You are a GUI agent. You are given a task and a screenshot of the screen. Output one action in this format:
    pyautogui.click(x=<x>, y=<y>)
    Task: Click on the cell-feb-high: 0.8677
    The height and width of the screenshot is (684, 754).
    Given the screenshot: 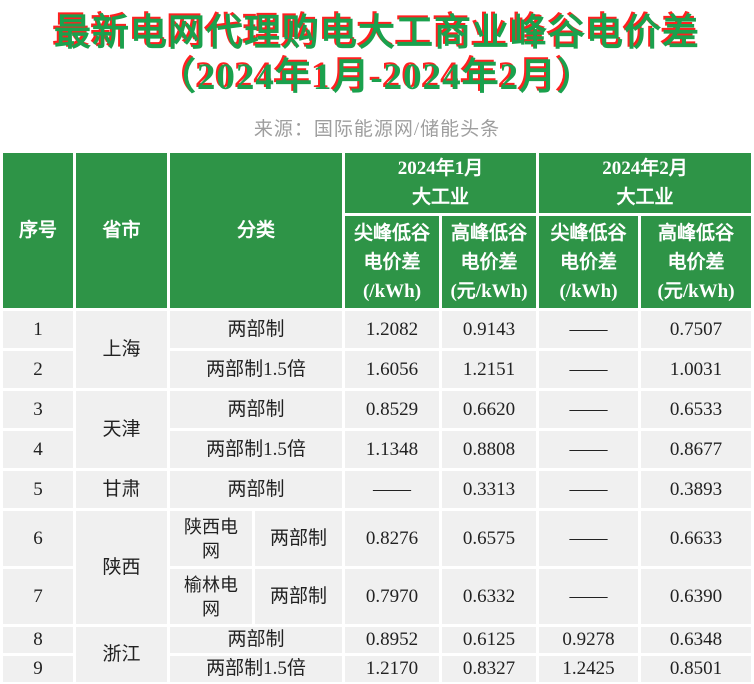 What is the action you would take?
    pyautogui.click(x=696, y=449)
    